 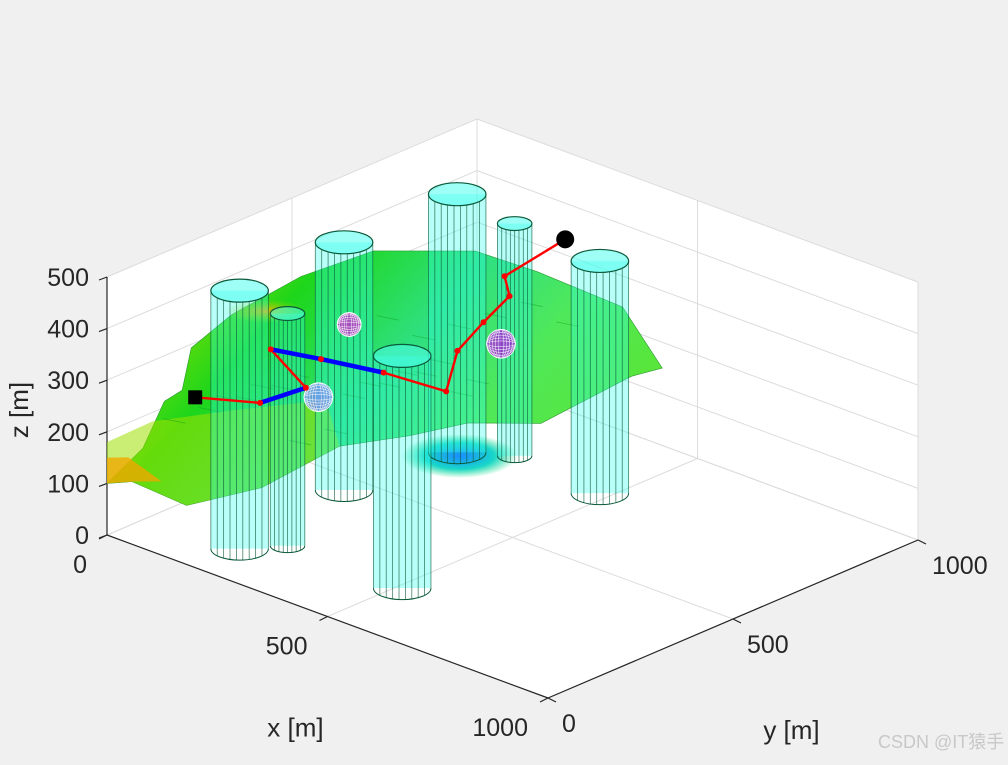 I want to click on y-tick-label: 500, so click(x=768, y=645).